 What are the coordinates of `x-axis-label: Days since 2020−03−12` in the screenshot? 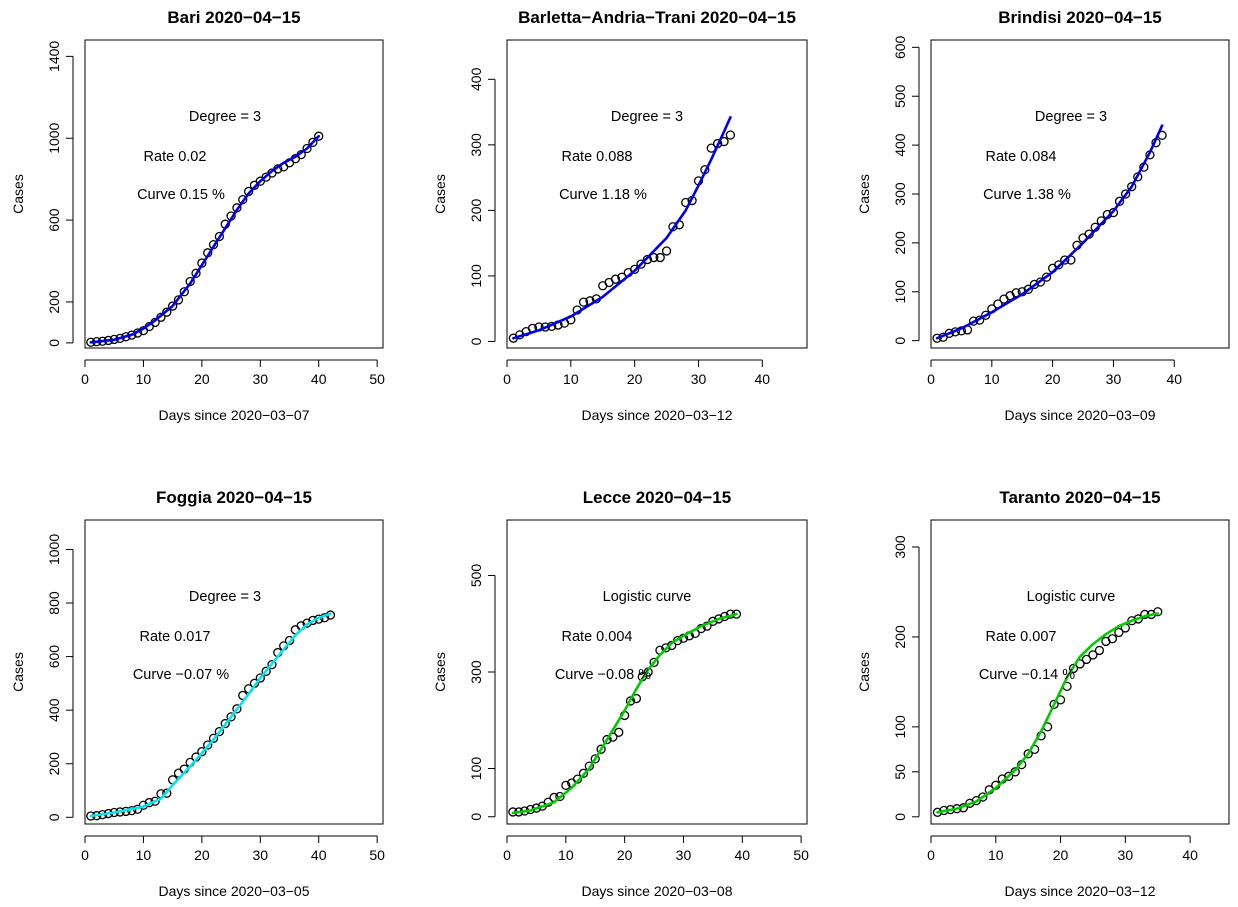 It's located at (657, 415).